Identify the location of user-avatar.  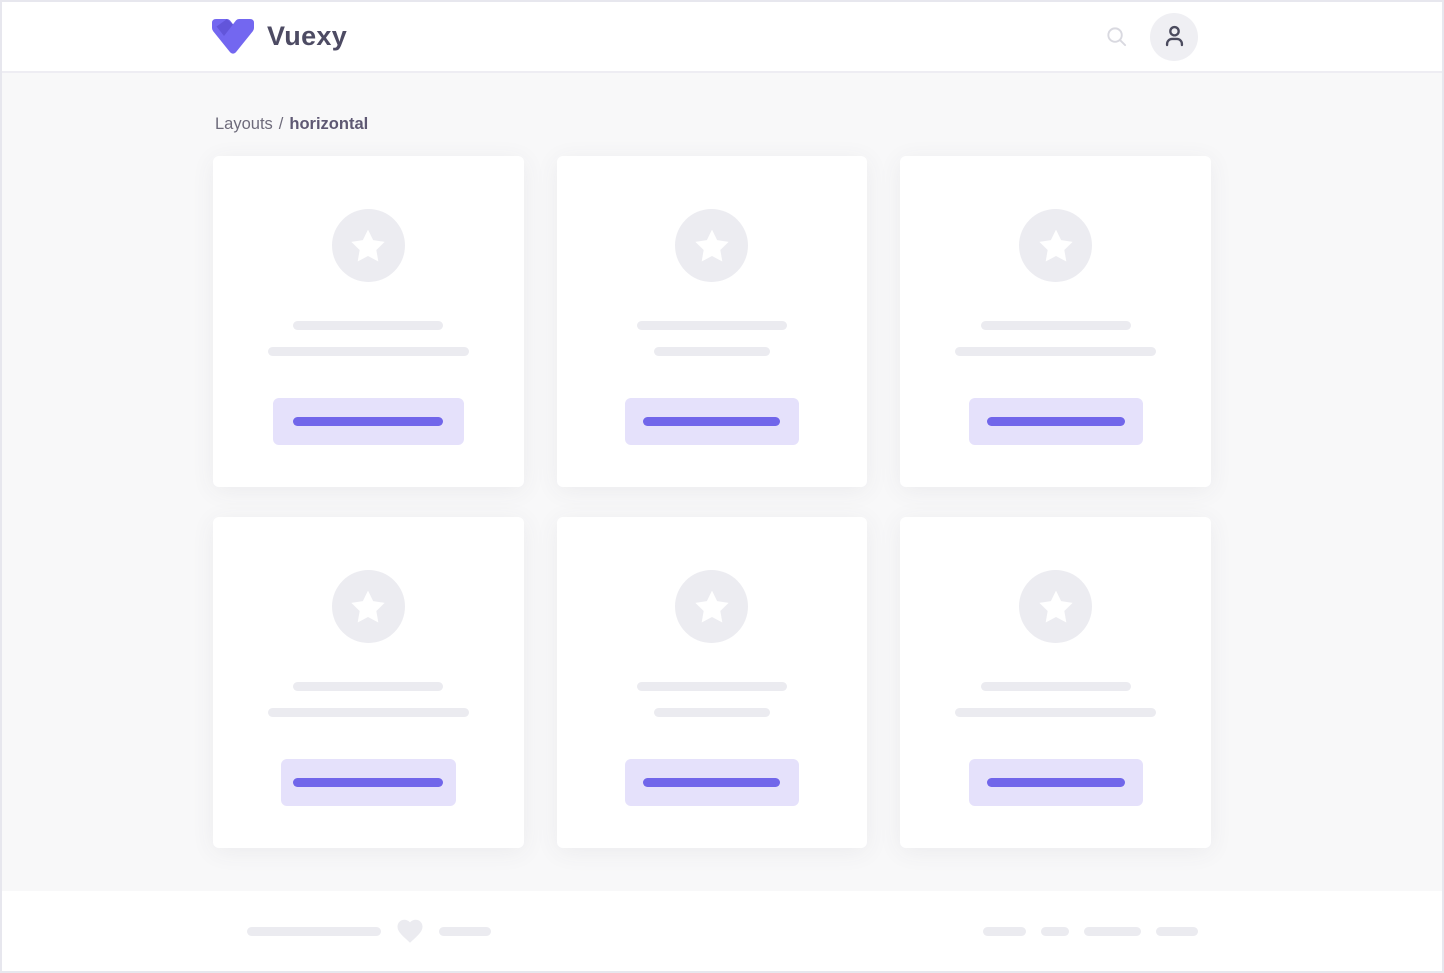
(1174, 36).